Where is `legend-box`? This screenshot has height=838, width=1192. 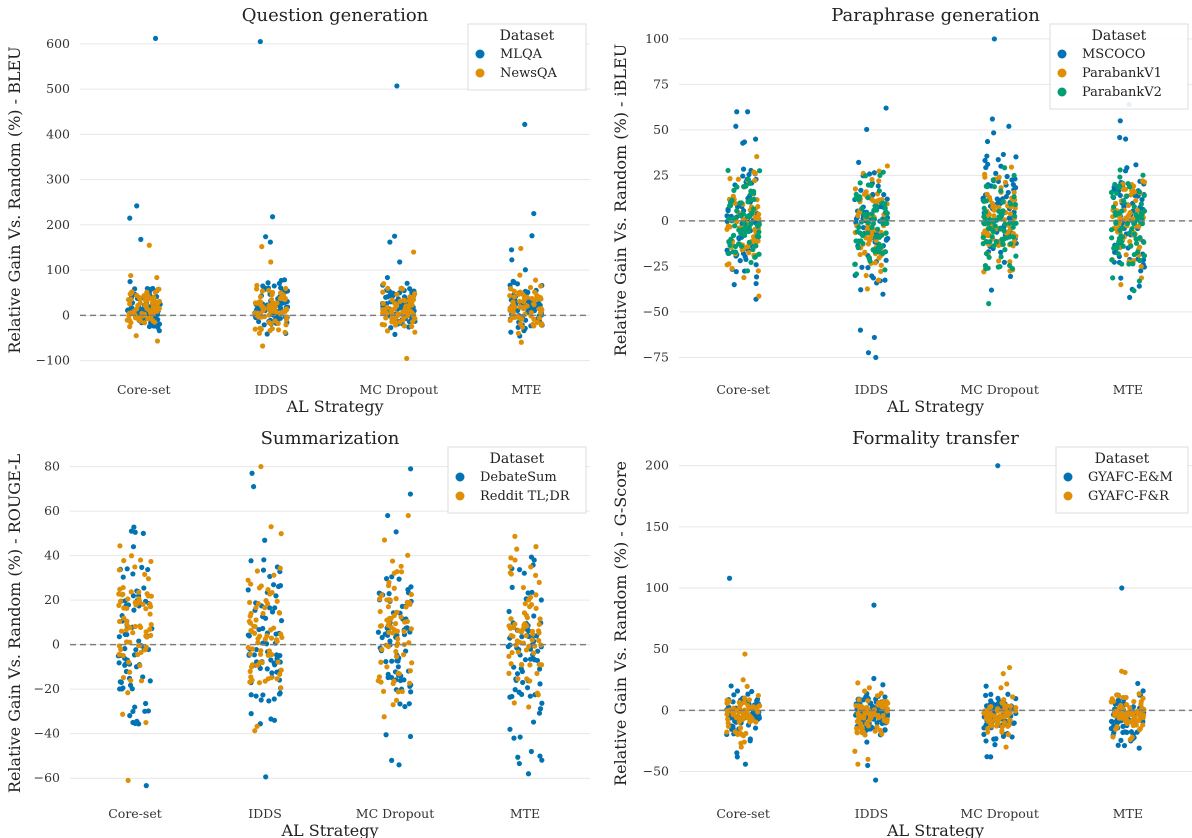
legend-box is located at coordinates (517, 480).